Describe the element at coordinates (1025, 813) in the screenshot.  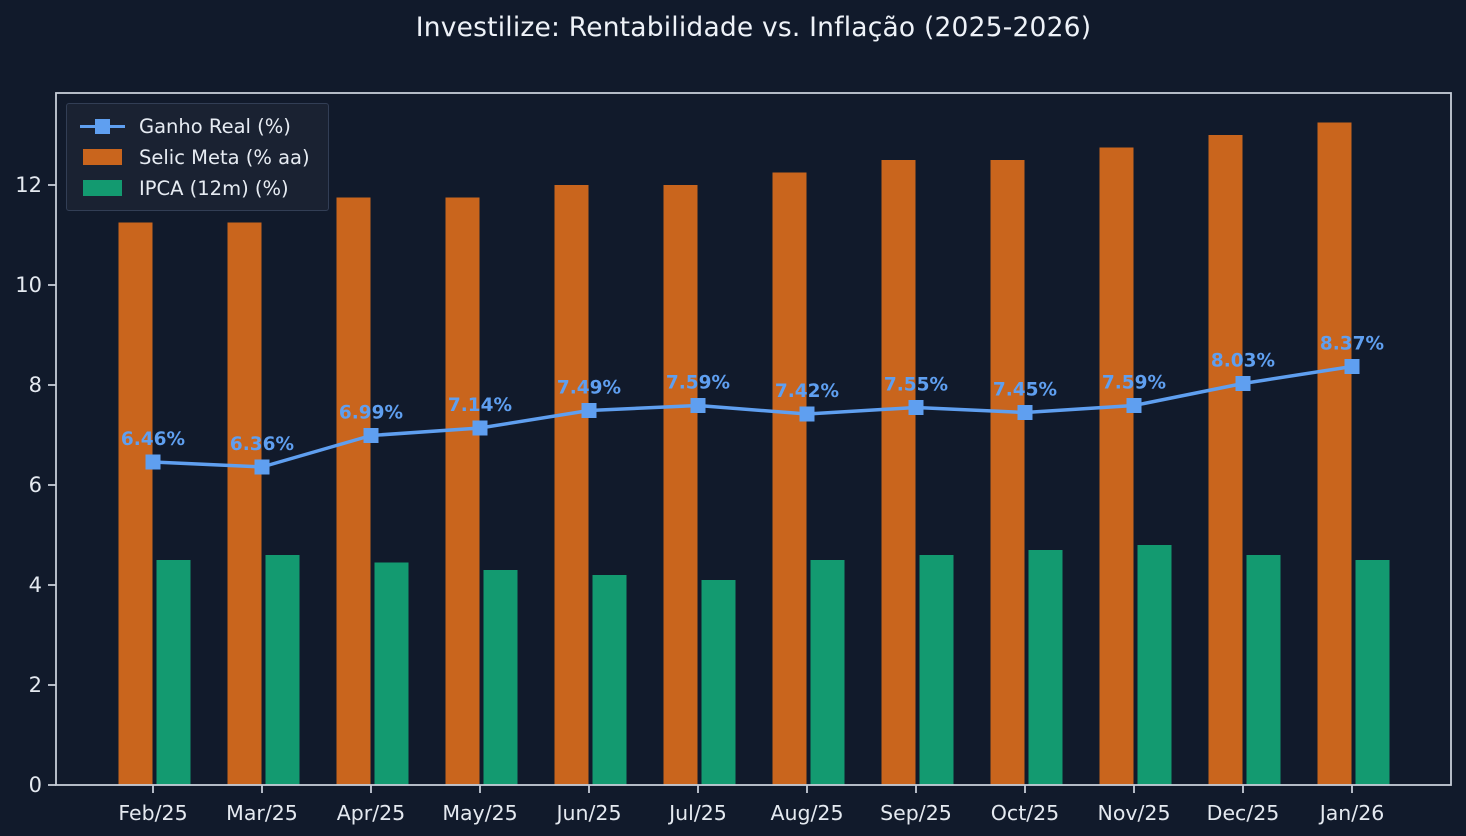
I see `x-axis-label: Oct/25` at that location.